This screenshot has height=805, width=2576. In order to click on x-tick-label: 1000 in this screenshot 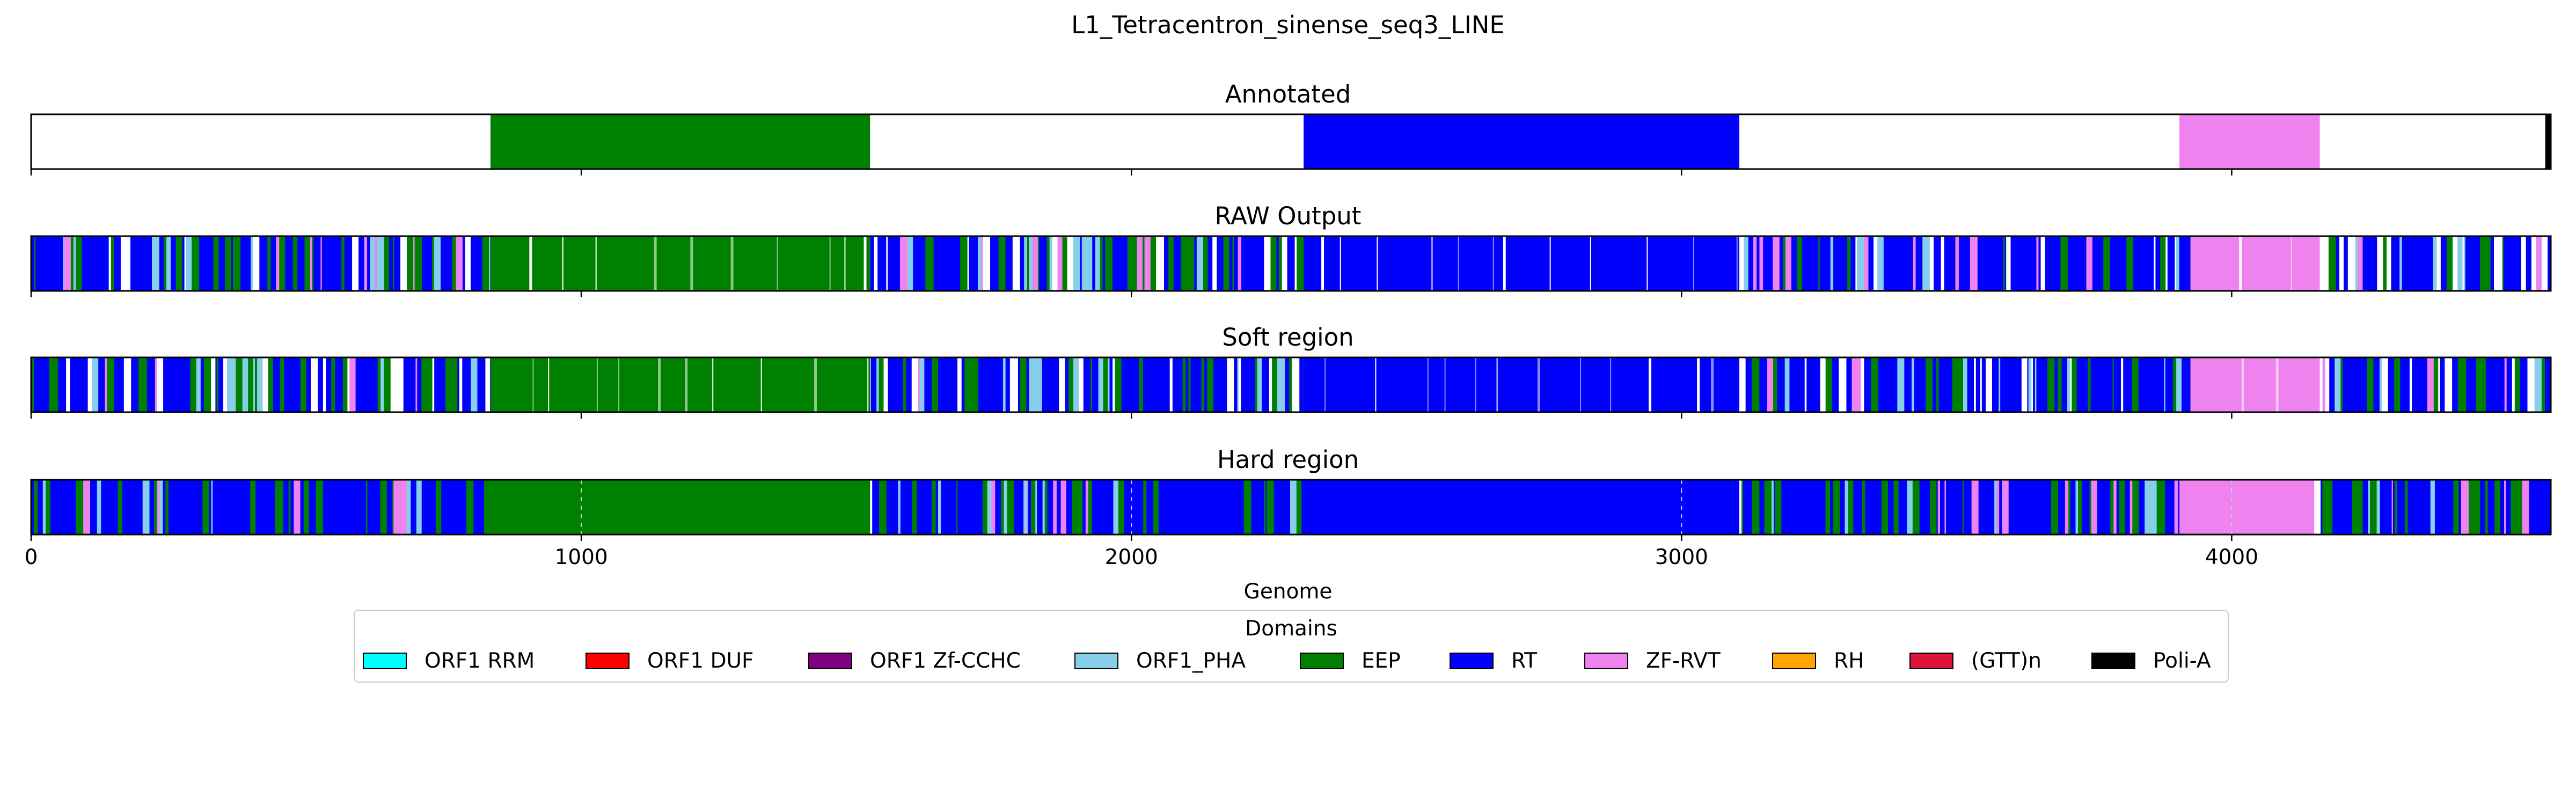, I will do `click(581, 557)`.